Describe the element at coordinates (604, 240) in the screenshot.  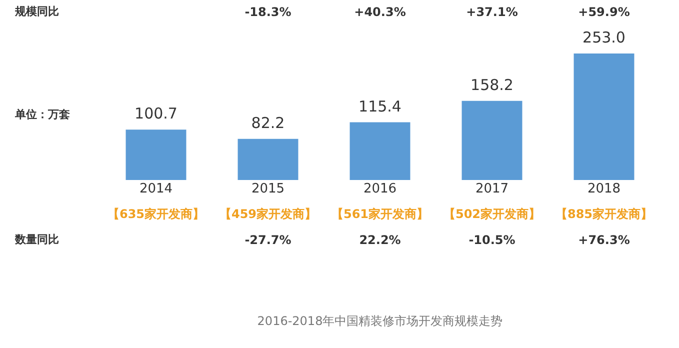
I see `text: +76.3%` at that location.